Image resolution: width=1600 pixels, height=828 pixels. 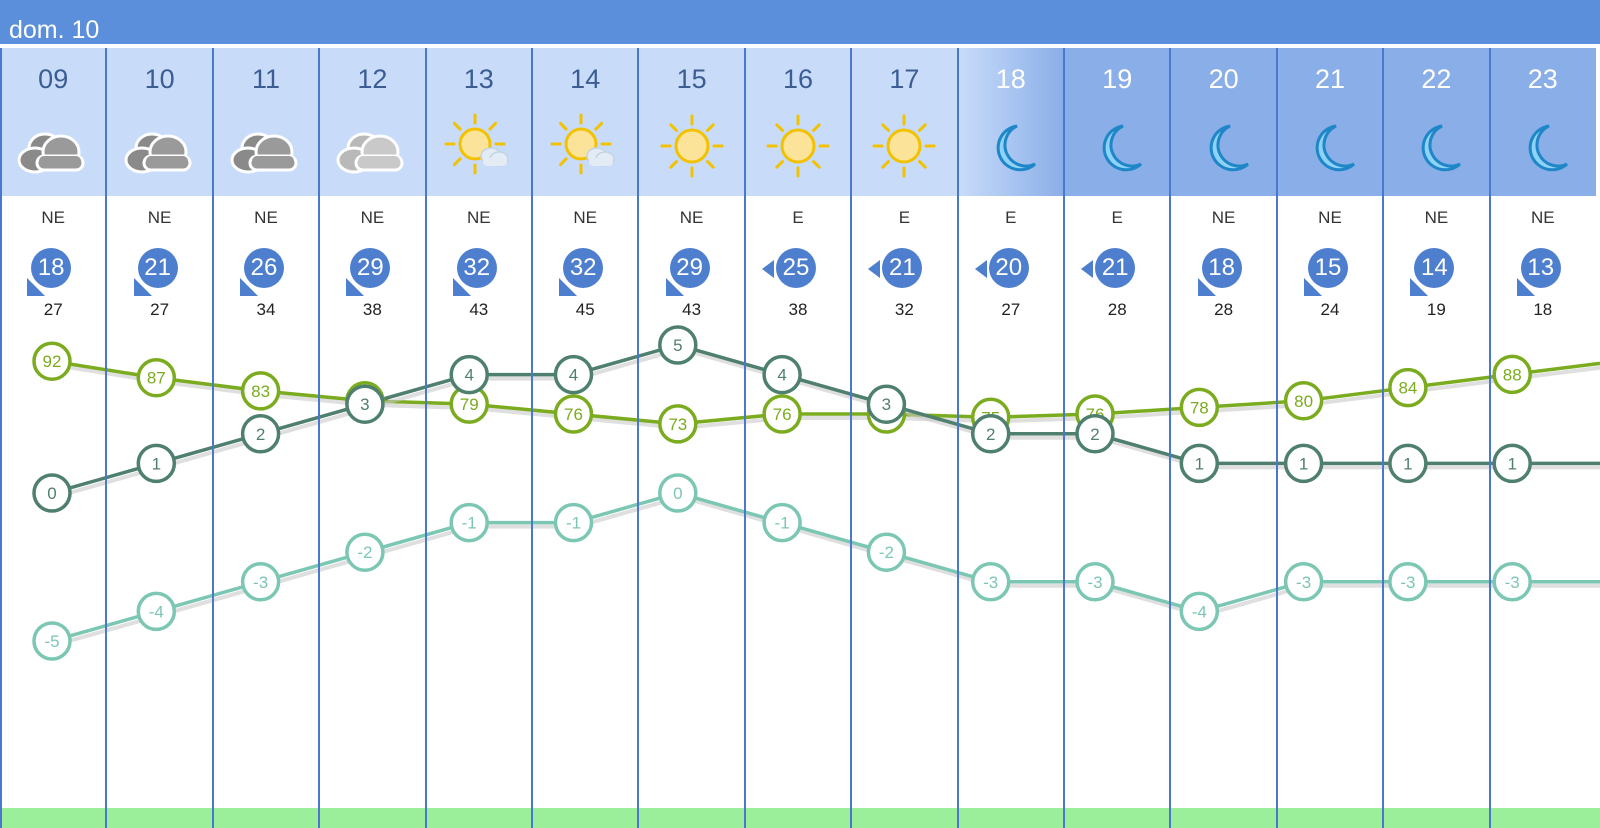 I want to click on wind-speed-badge: 20, so click(x=1005, y=270).